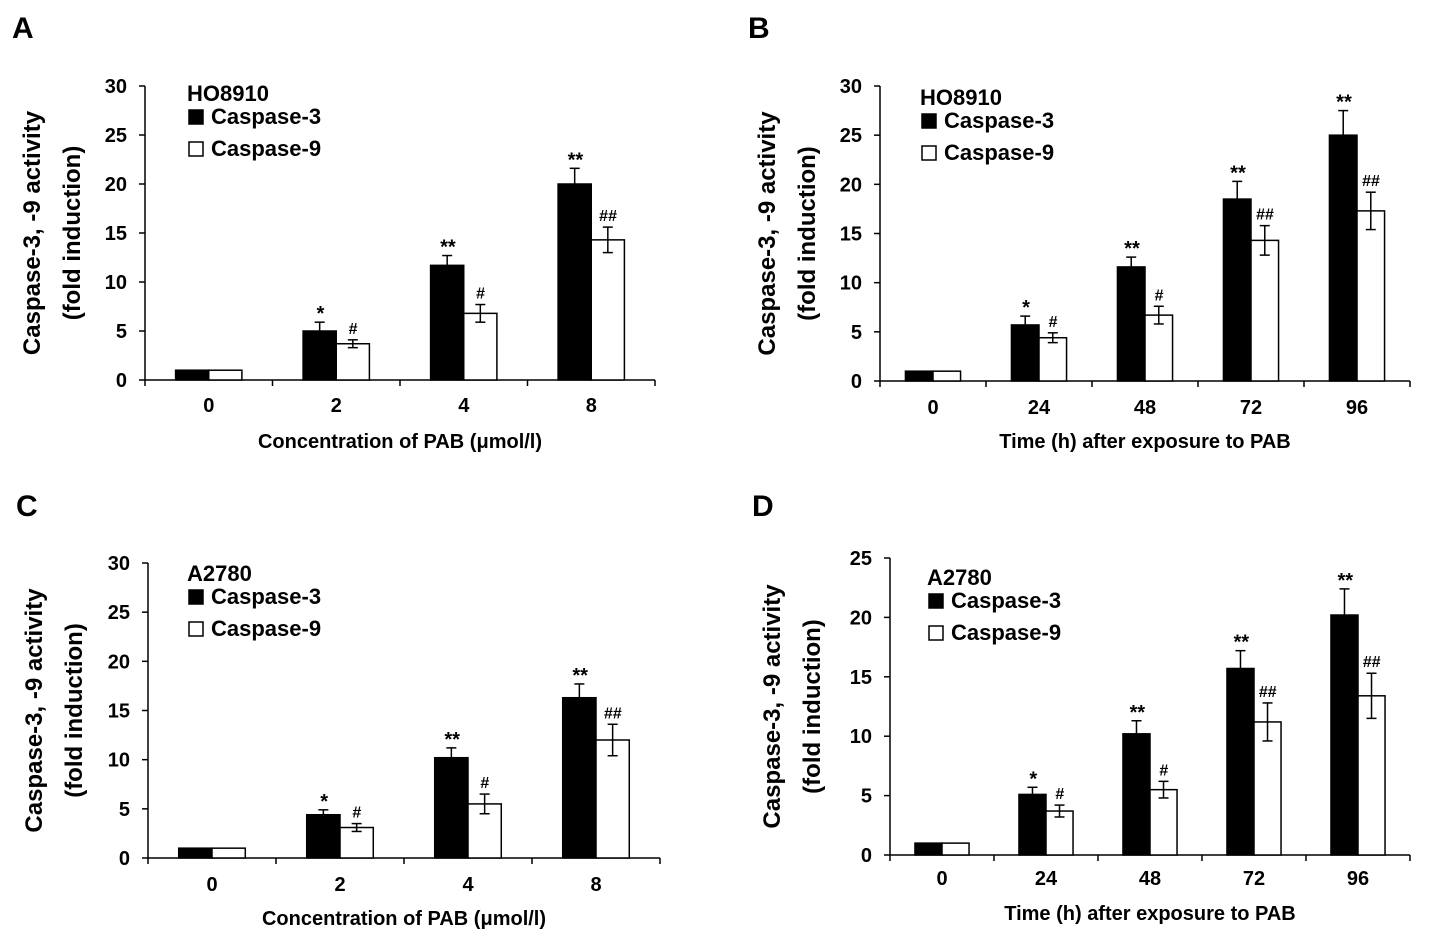 This screenshot has height=950, width=1441. I want to click on legend-title: A2780, so click(219, 573).